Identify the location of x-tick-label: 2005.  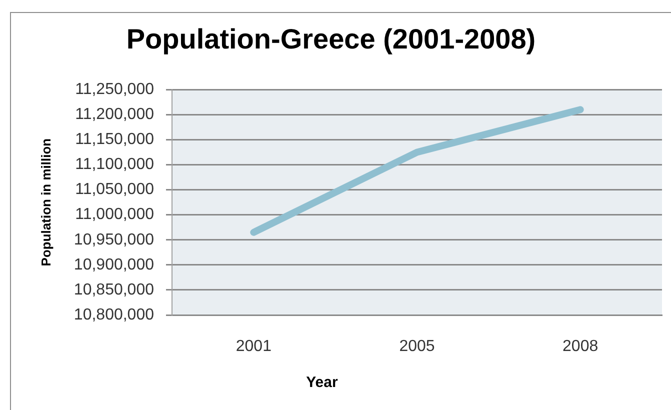
(417, 347).